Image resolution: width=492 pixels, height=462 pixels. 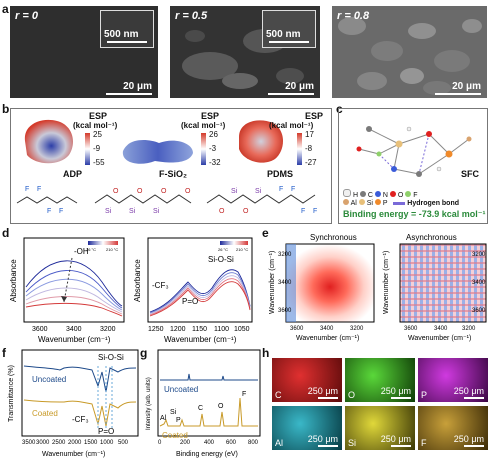 What do you see at coordinates (84, 52) in the screenshot?
I see `sem-image-r0: r = 0 500 nm 20 μm` at bounding box center [84, 52].